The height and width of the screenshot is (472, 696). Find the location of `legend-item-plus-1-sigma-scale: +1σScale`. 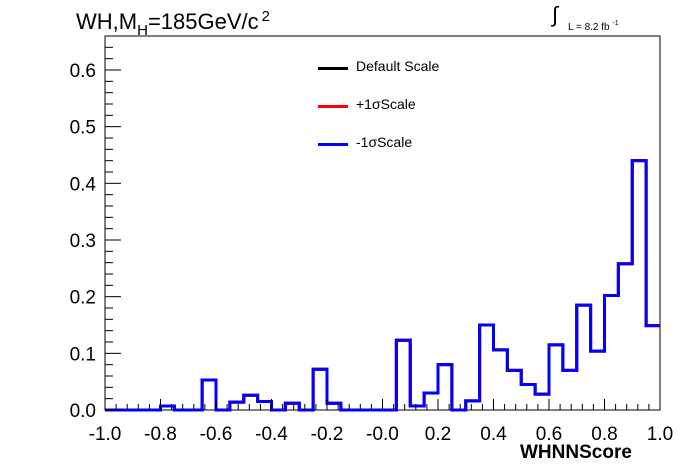

legend-item-plus-1-sigma-scale: +1σScale is located at coordinates (408, 115).